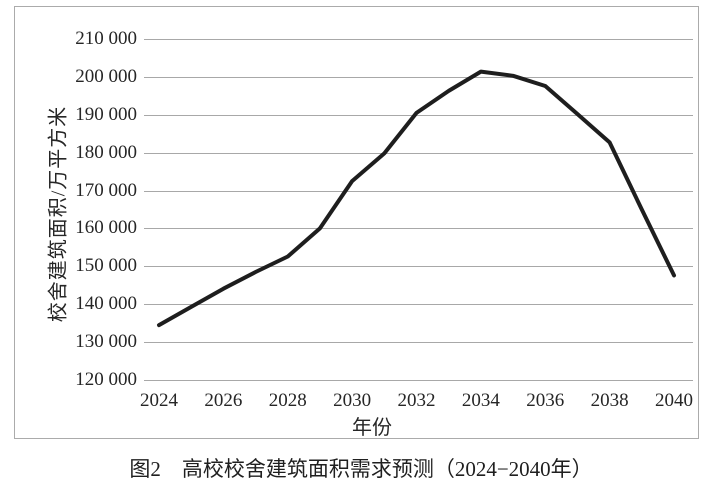 This screenshot has width=722, height=496. Describe the element at coordinates (58, 214) in the screenshot. I see `y-axis-title: 校舍建筑面积/万平方米` at that location.